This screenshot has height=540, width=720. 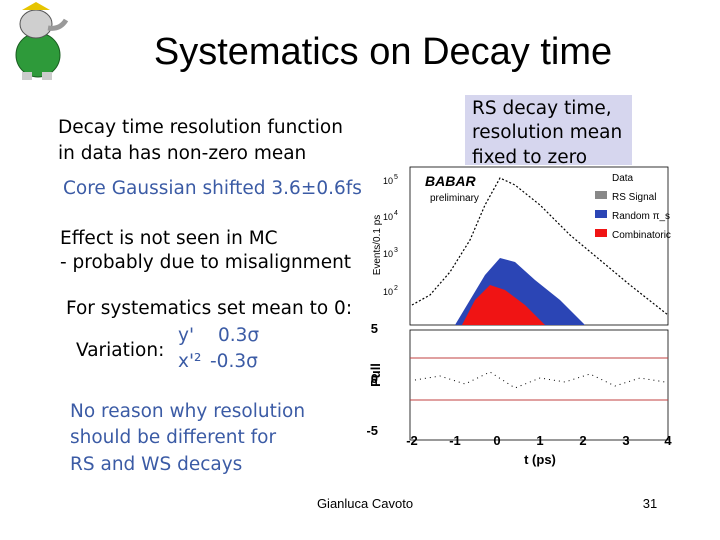 What do you see at coordinates (529, 157) in the screenshot?
I see `text: fixed to zero` at bounding box center [529, 157].